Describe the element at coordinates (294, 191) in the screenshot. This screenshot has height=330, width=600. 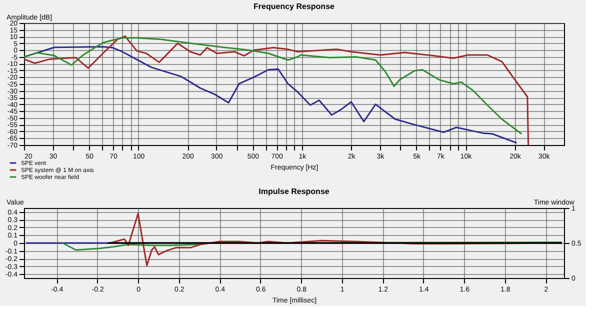
I see `chart-title: Impulse Response` at that location.